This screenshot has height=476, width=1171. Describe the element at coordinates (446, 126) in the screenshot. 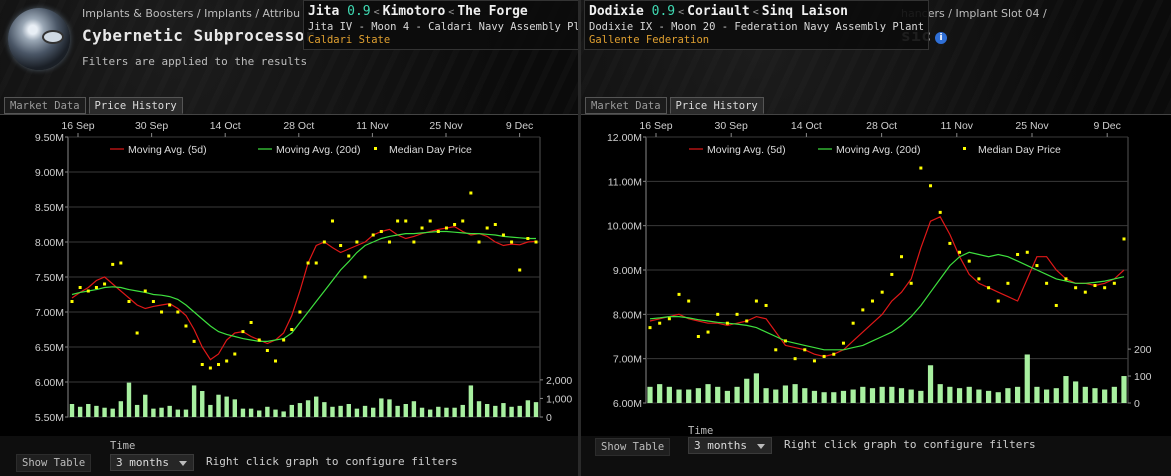

I see `x-tick-label: 25 Nov` at that location.